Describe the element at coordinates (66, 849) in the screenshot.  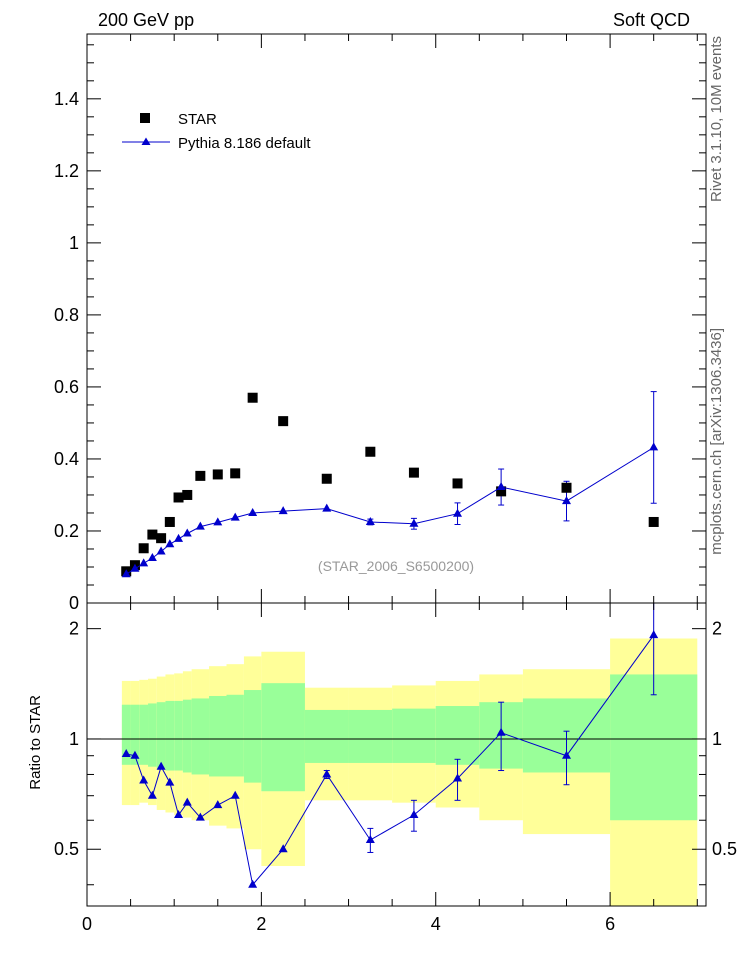
I see `ratio-y-tick-label: 0.5` at that location.